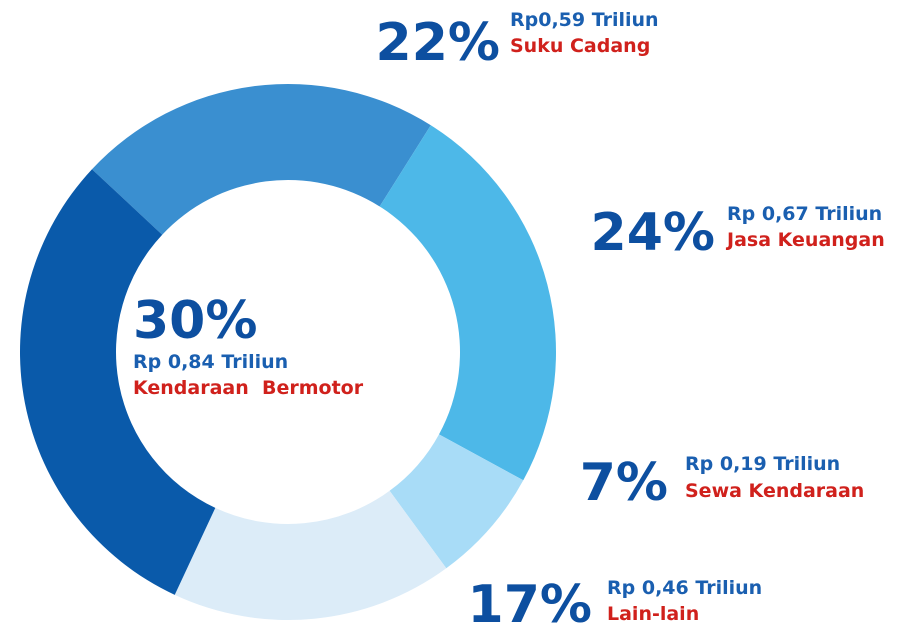  I want to click on category-label: Jasa Keuangan, so click(805, 240).